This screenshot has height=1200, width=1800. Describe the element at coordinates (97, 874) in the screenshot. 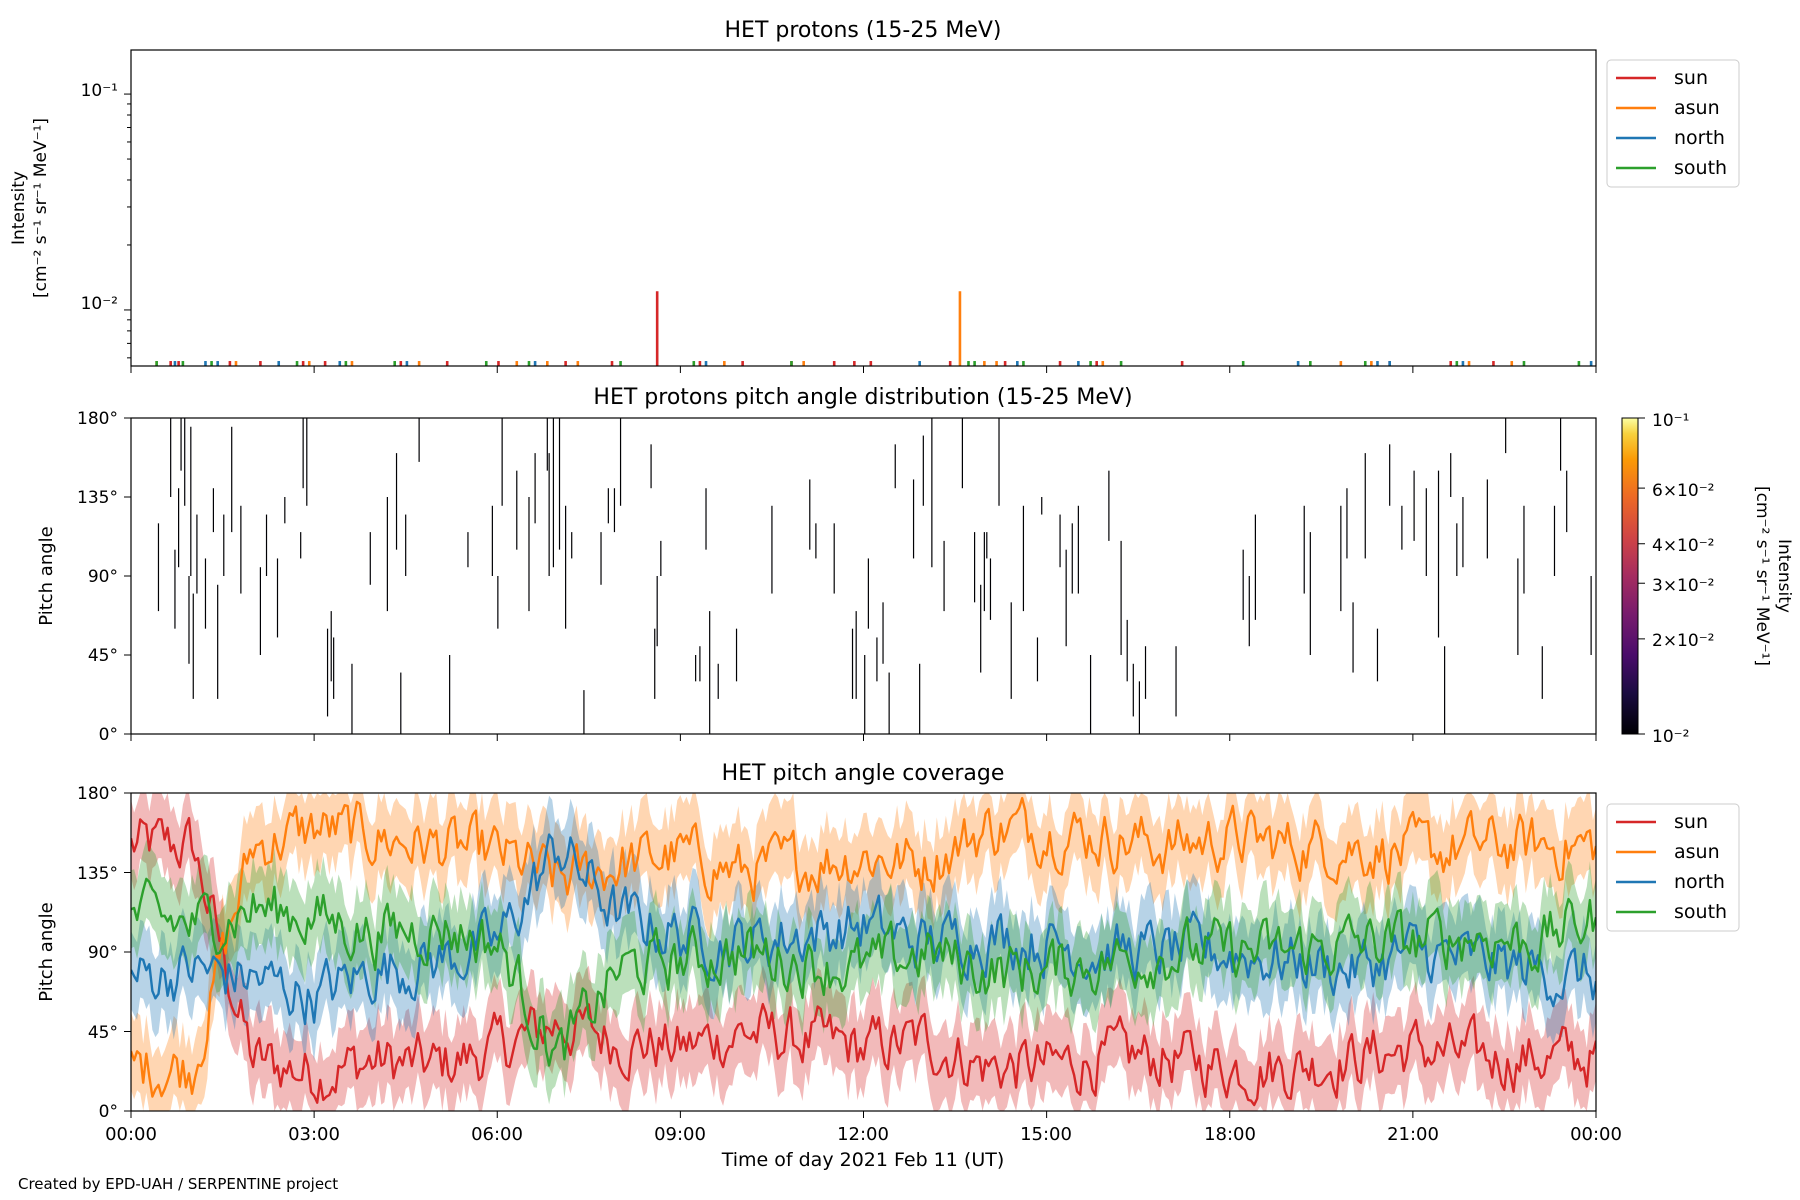

I see `panel3-tick-135: 135°` at that location.